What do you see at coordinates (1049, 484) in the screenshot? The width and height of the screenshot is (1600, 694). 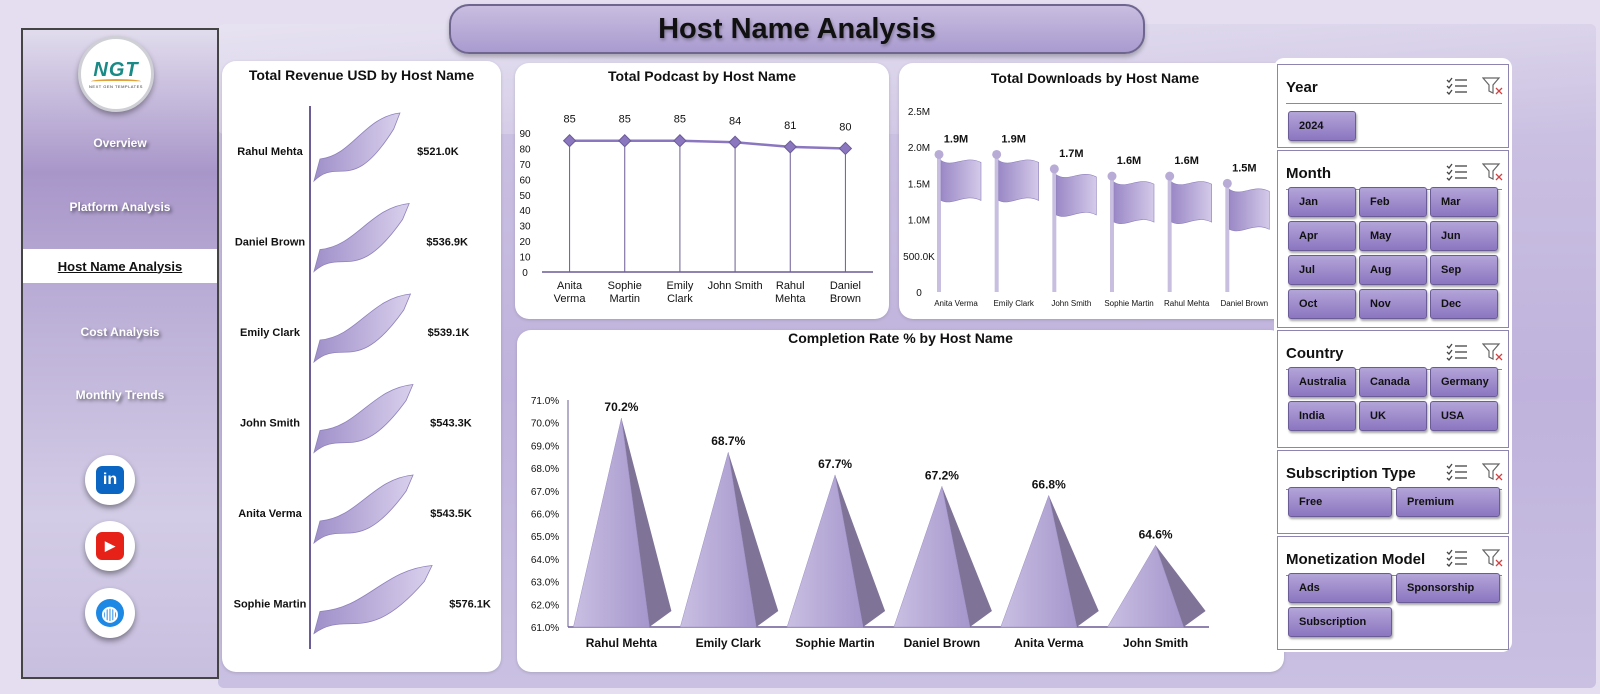 I see `completion-data-label: 66.8%` at bounding box center [1049, 484].